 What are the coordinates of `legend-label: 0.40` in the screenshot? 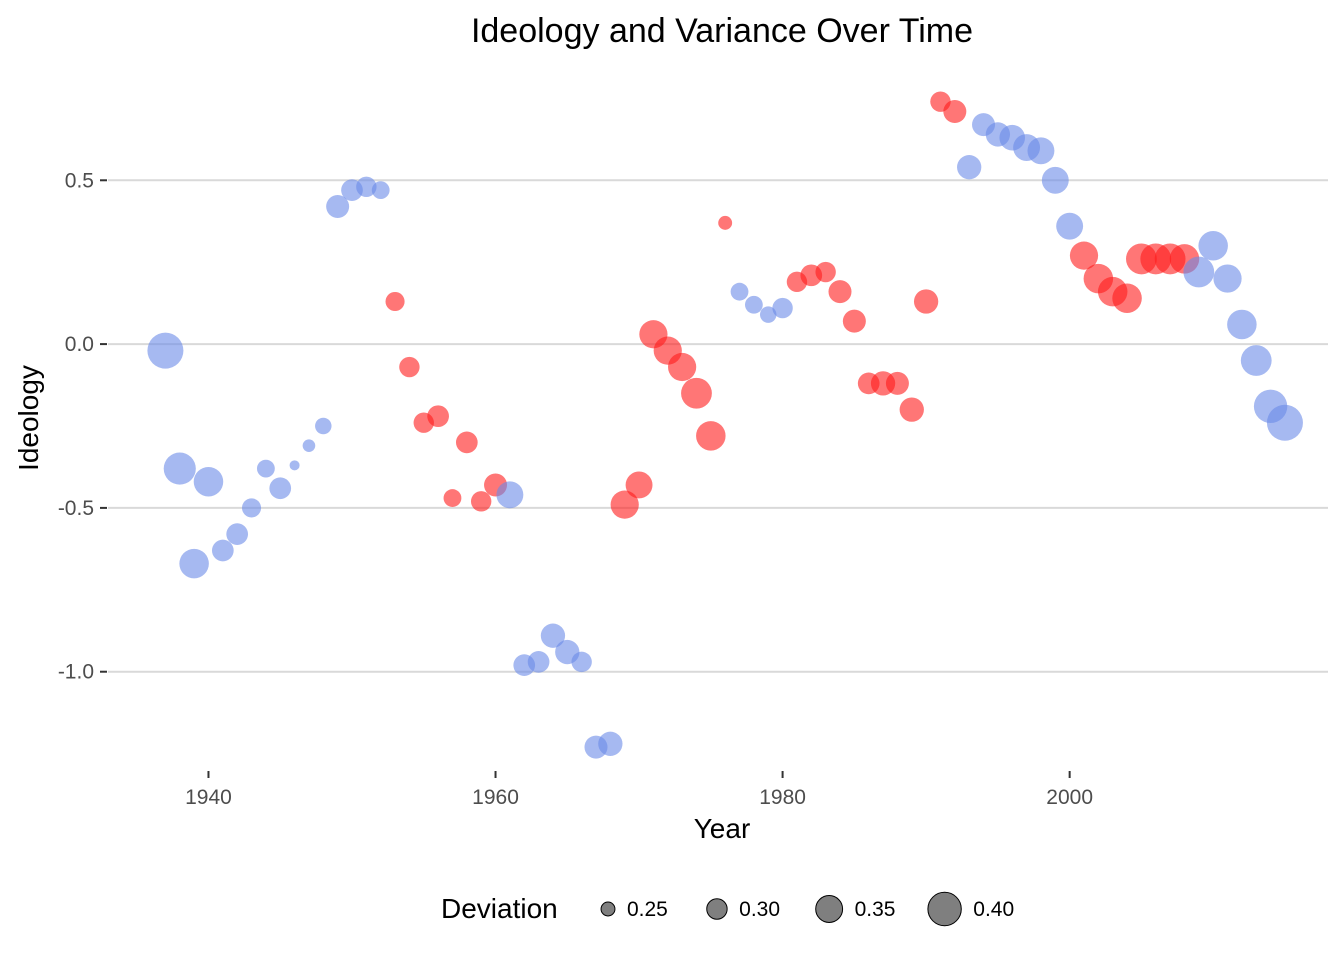 It's located at (993, 909).